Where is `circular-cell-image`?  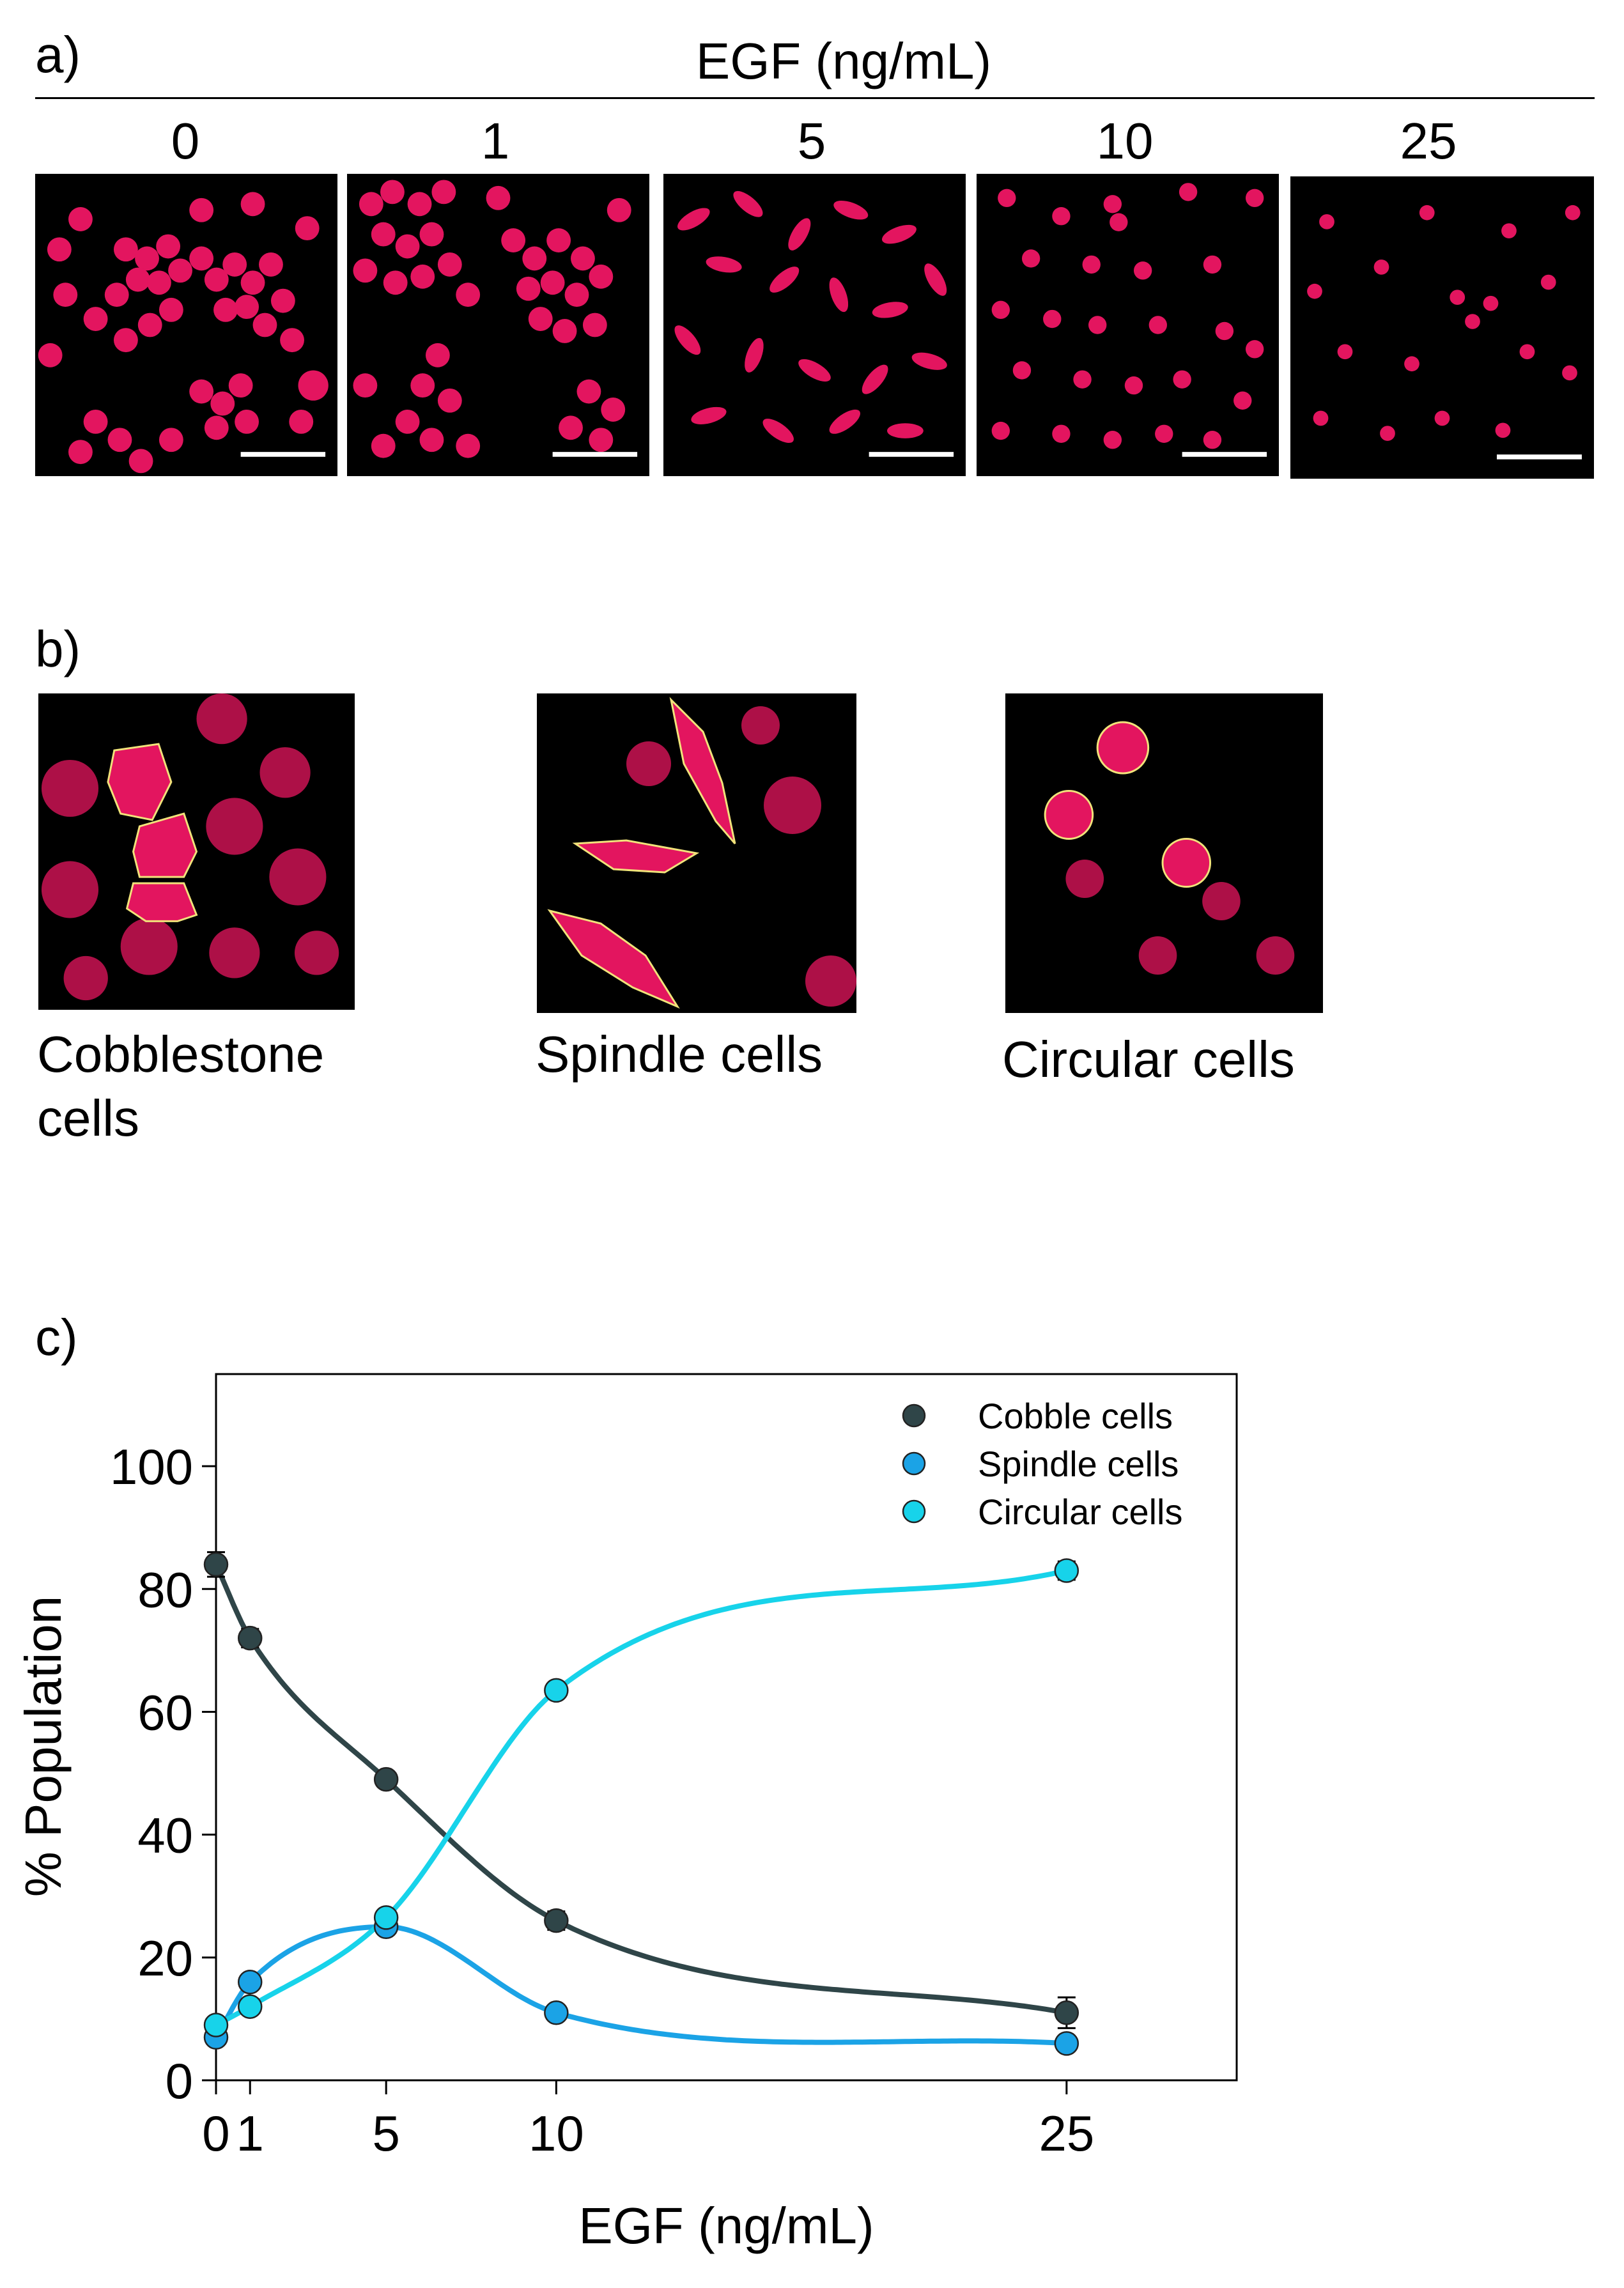 circular-cell-image is located at coordinates (1164, 853).